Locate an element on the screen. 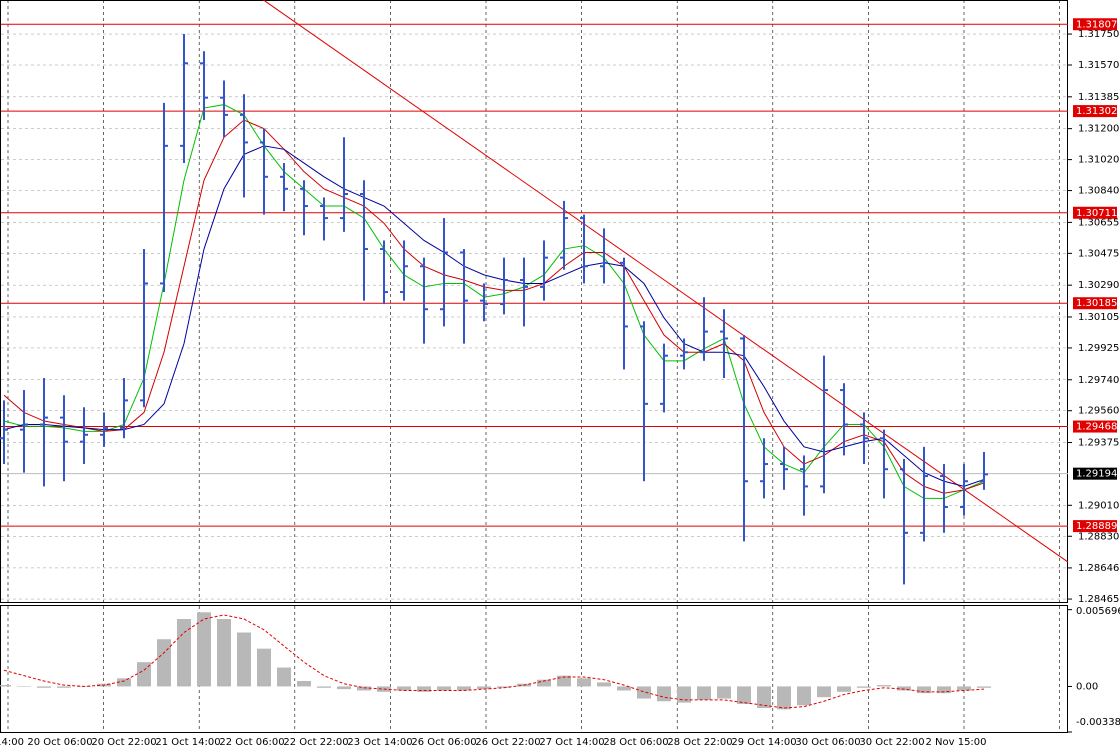 The height and width of the screenshot is (756, 1120). level-label: 1.30711 is located at coordinates (1096, 213).